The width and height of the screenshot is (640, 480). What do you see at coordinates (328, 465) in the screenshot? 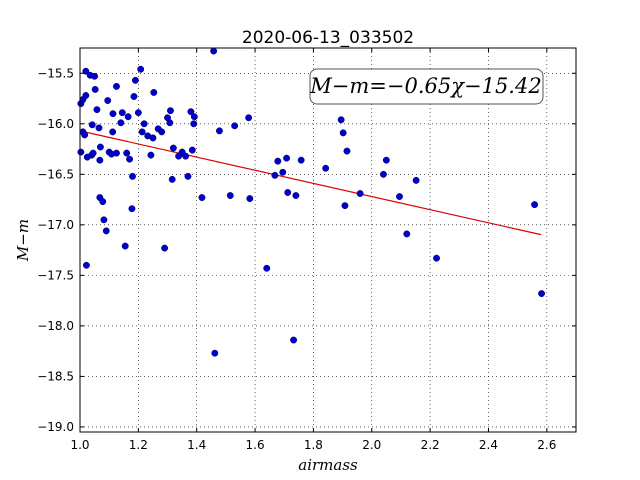
I see `x-axis-label: airmass` at bounding box center [328, 465].